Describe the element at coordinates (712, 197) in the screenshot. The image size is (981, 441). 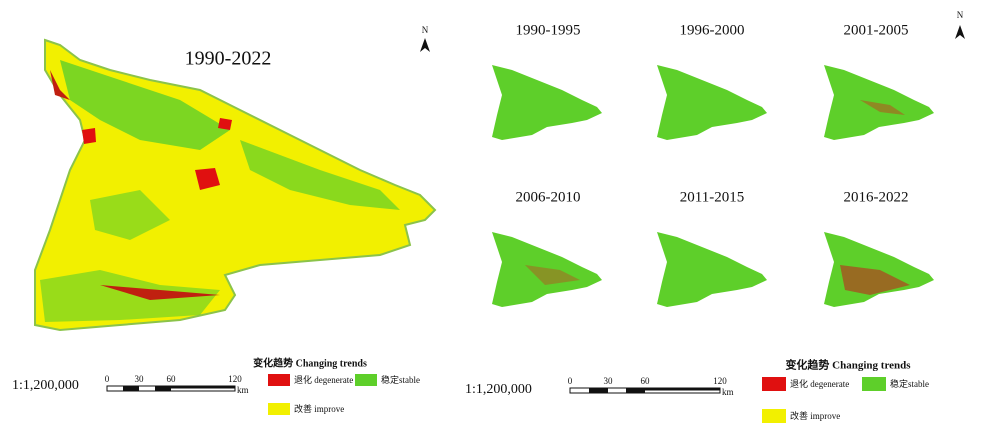
I see `map-title: 2011-2015` at that location.